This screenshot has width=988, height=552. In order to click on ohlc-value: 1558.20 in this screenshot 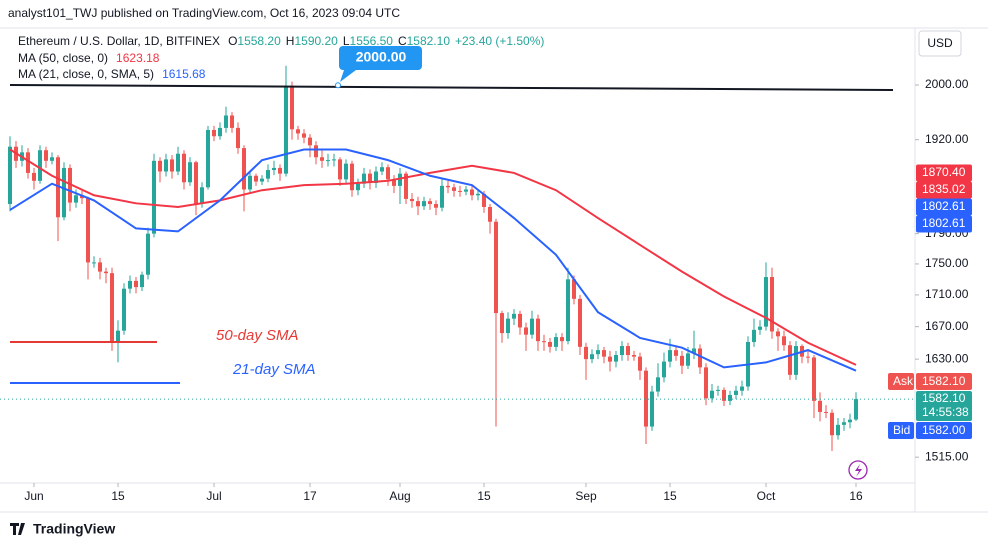, I will do `click(259, 41)`.